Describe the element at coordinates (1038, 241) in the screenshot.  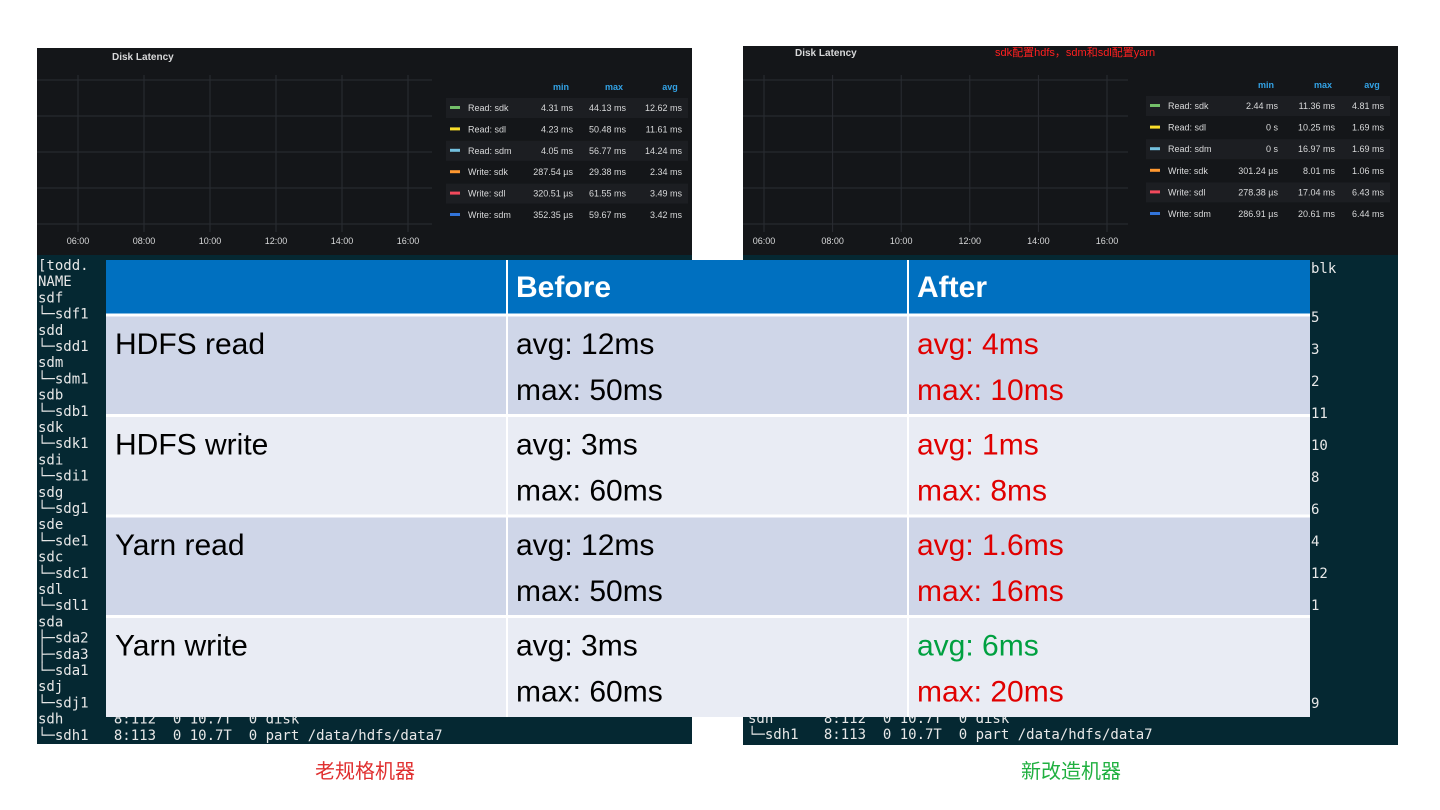
I see `x-tick-label: 14:00` at that location.